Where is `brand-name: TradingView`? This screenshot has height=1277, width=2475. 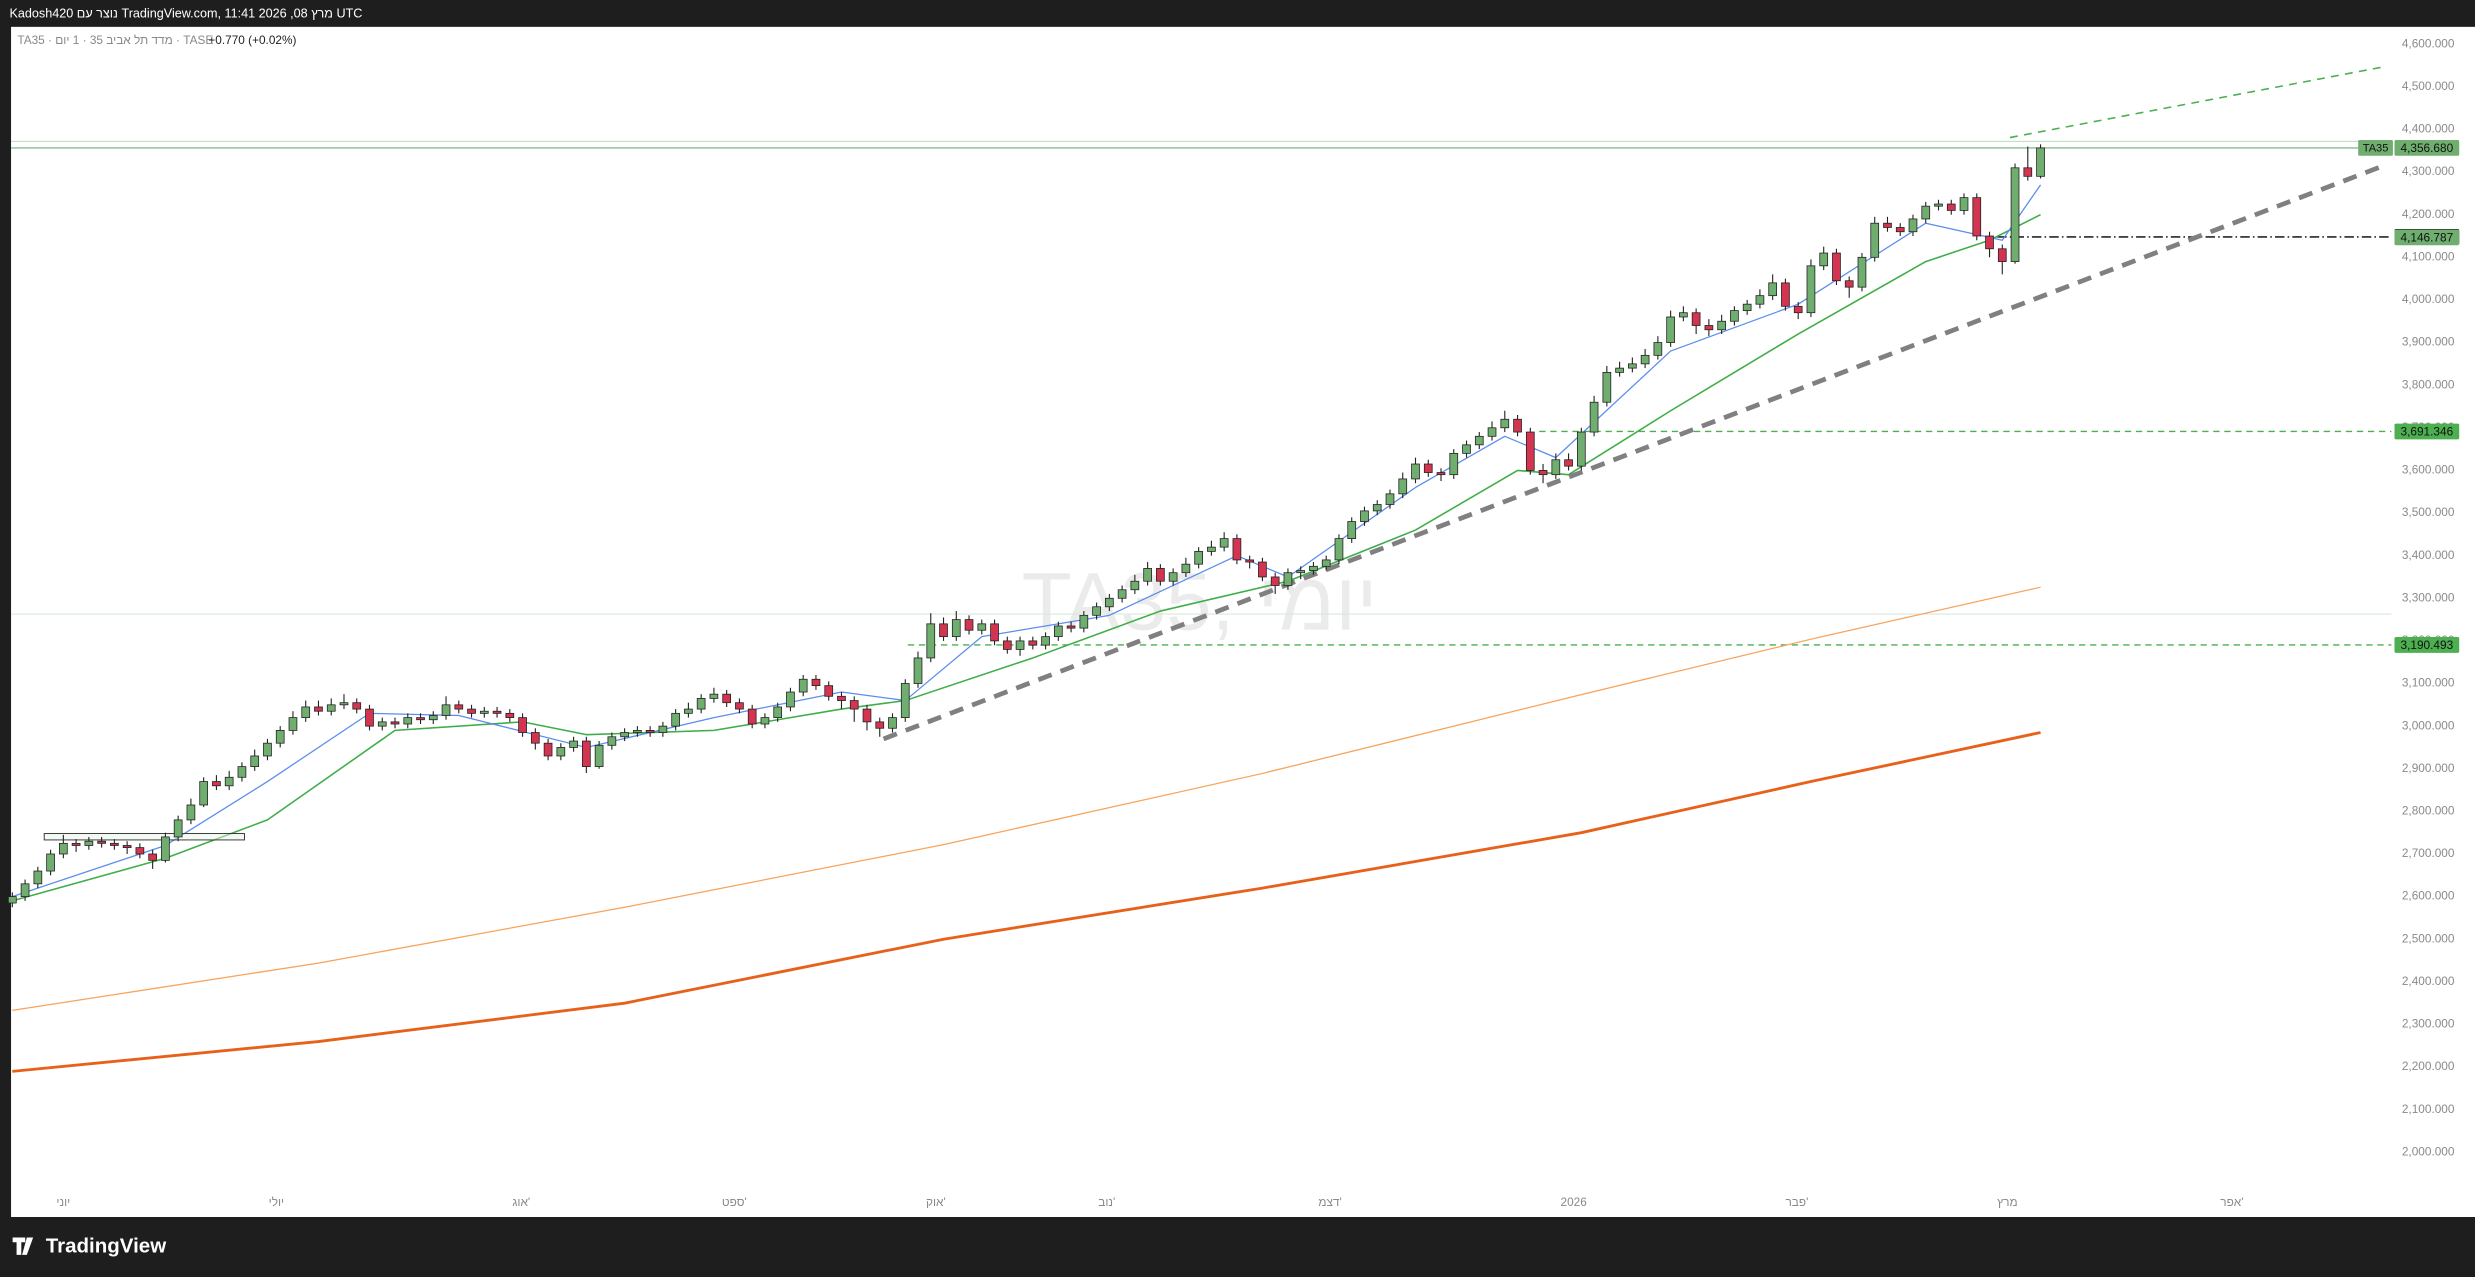 brand-name: TradingView is located at coordinates (106, 1245).